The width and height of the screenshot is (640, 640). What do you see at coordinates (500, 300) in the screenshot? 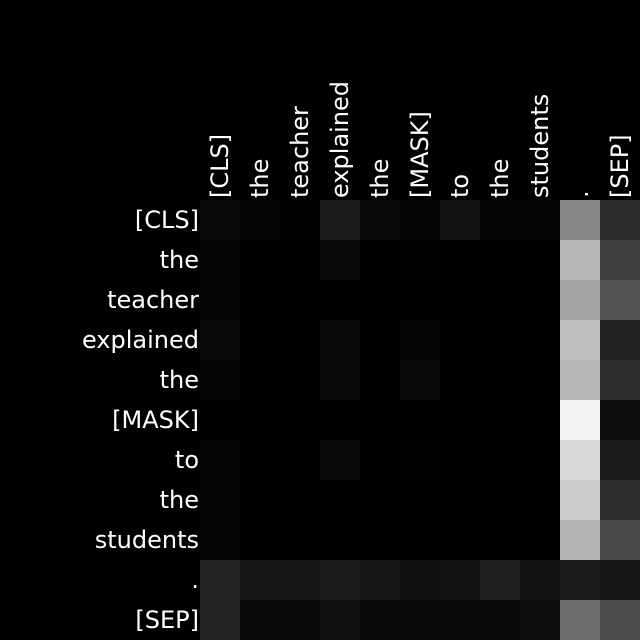
I see `heatmap-cell-r2-c7` at bounding box center [500, 300].